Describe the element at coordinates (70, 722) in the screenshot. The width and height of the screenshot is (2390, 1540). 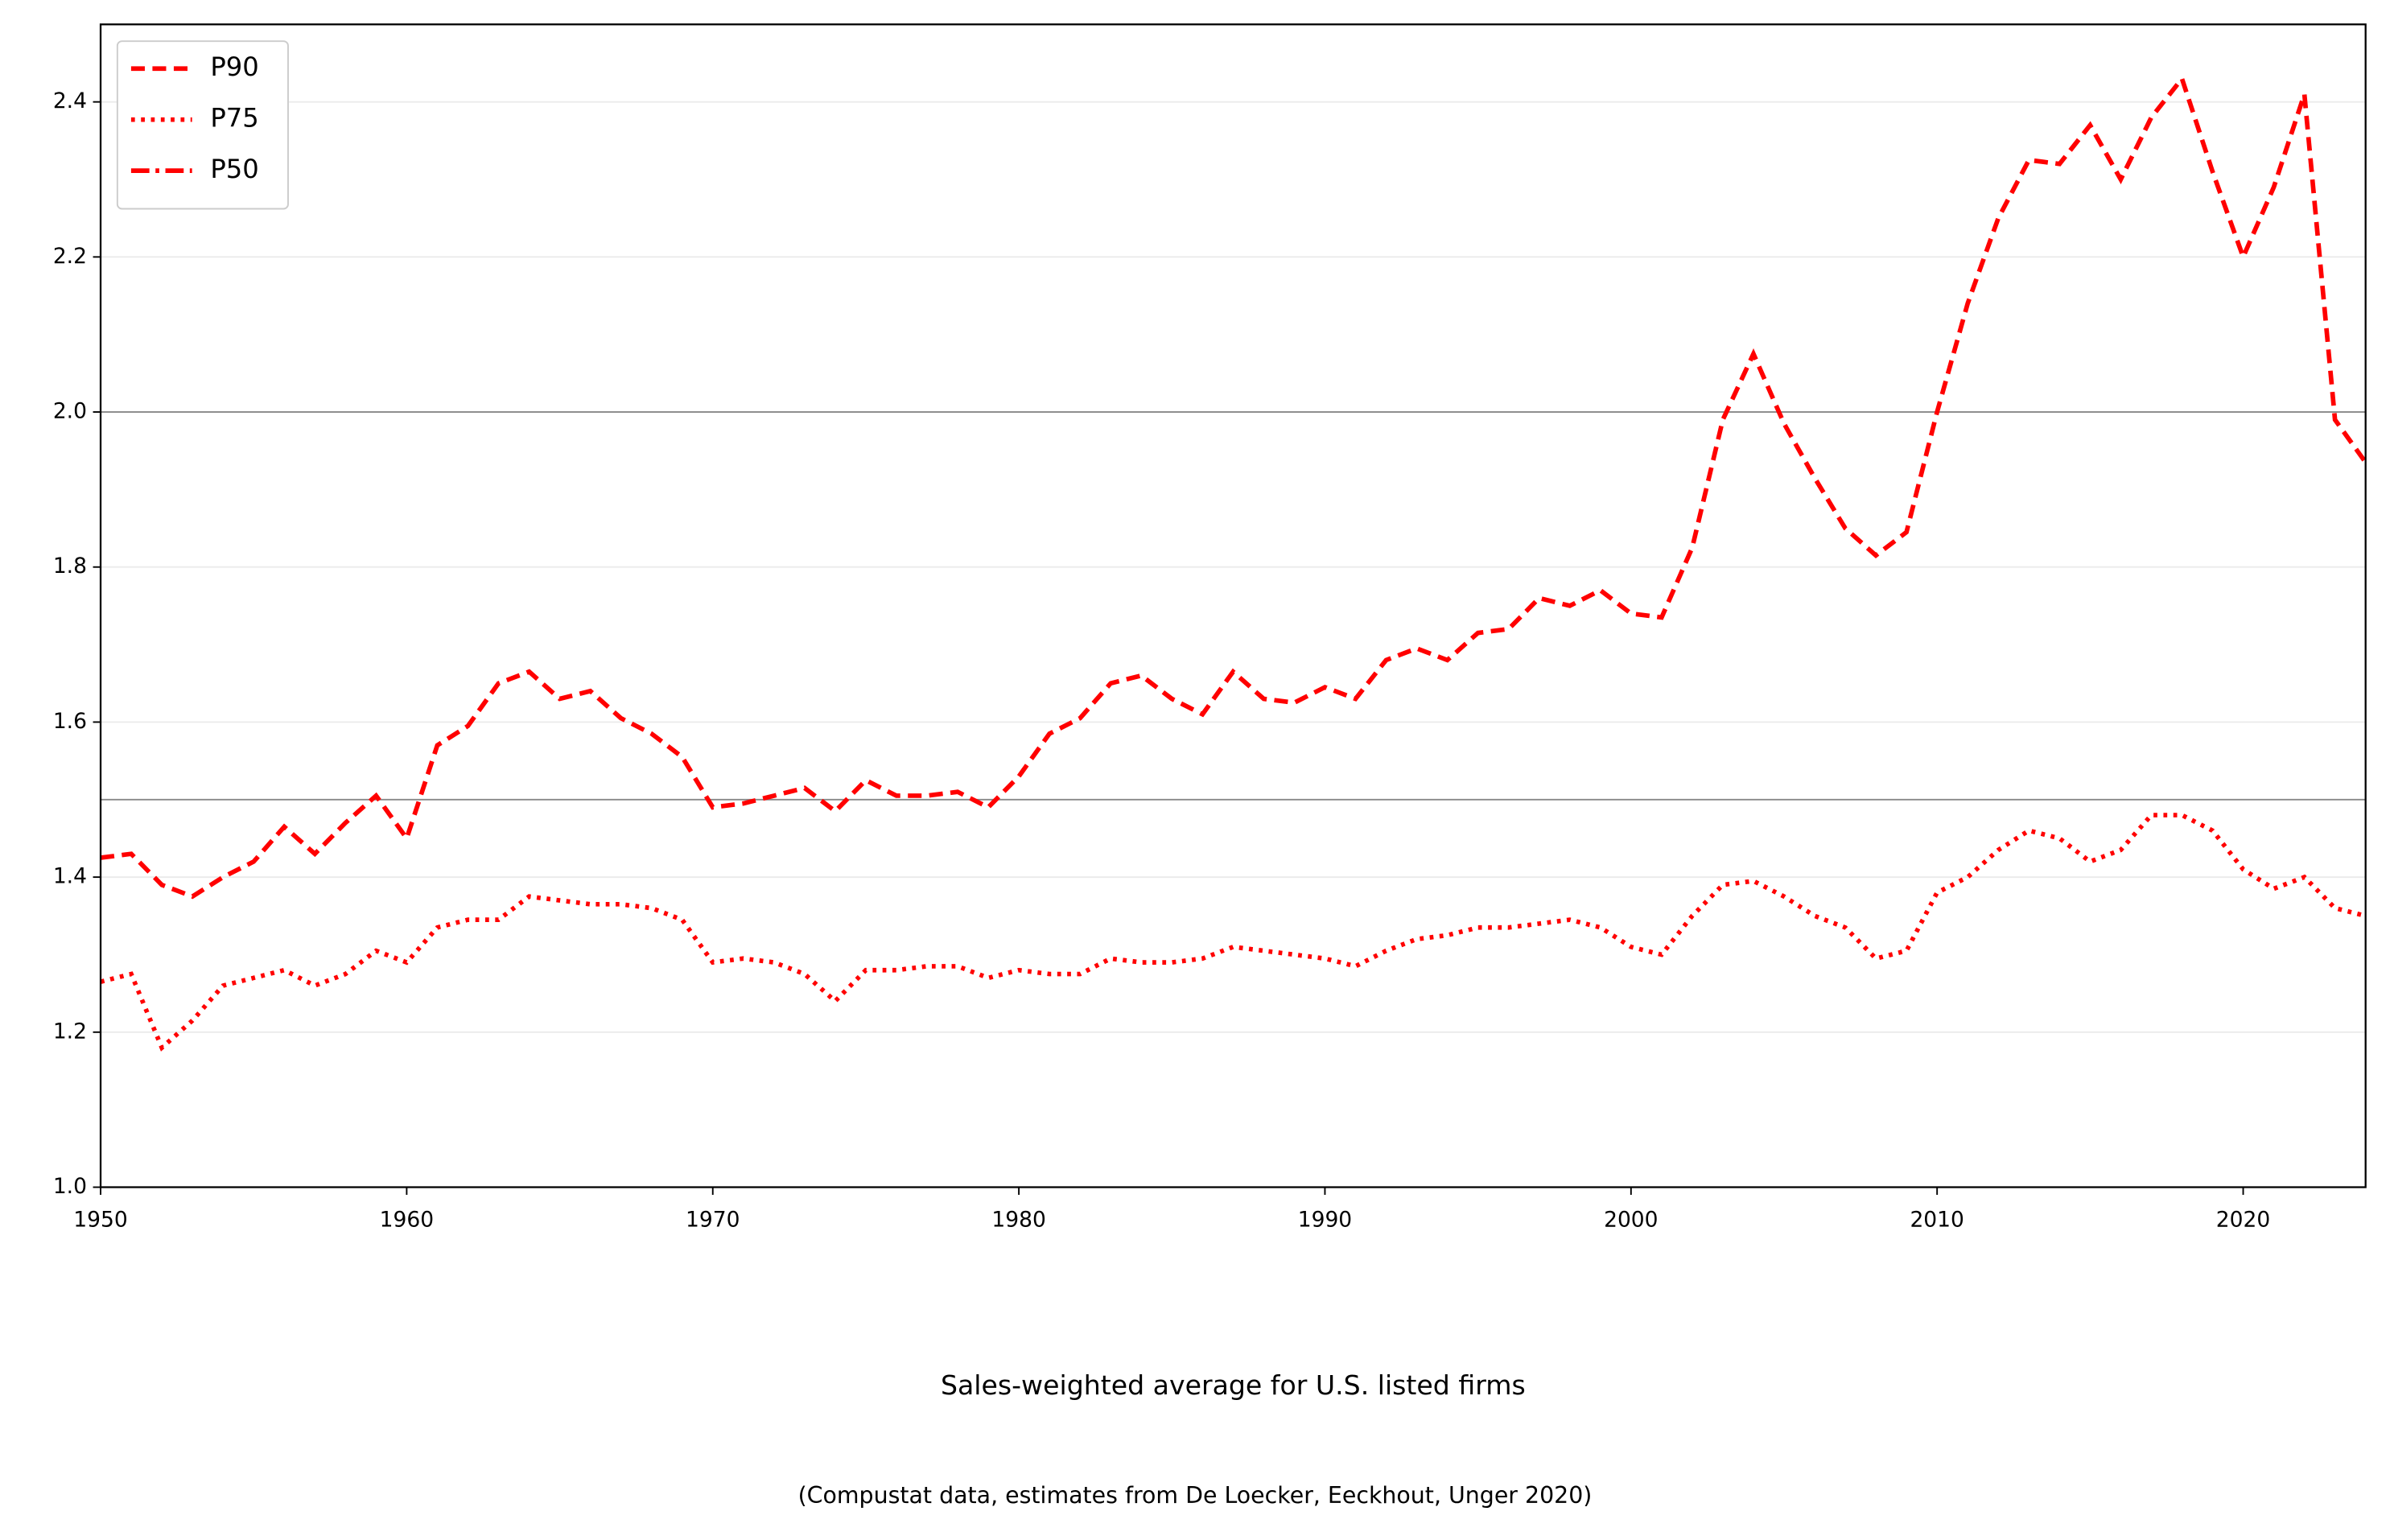
I see `y-tick-label: 1.6` at that location.